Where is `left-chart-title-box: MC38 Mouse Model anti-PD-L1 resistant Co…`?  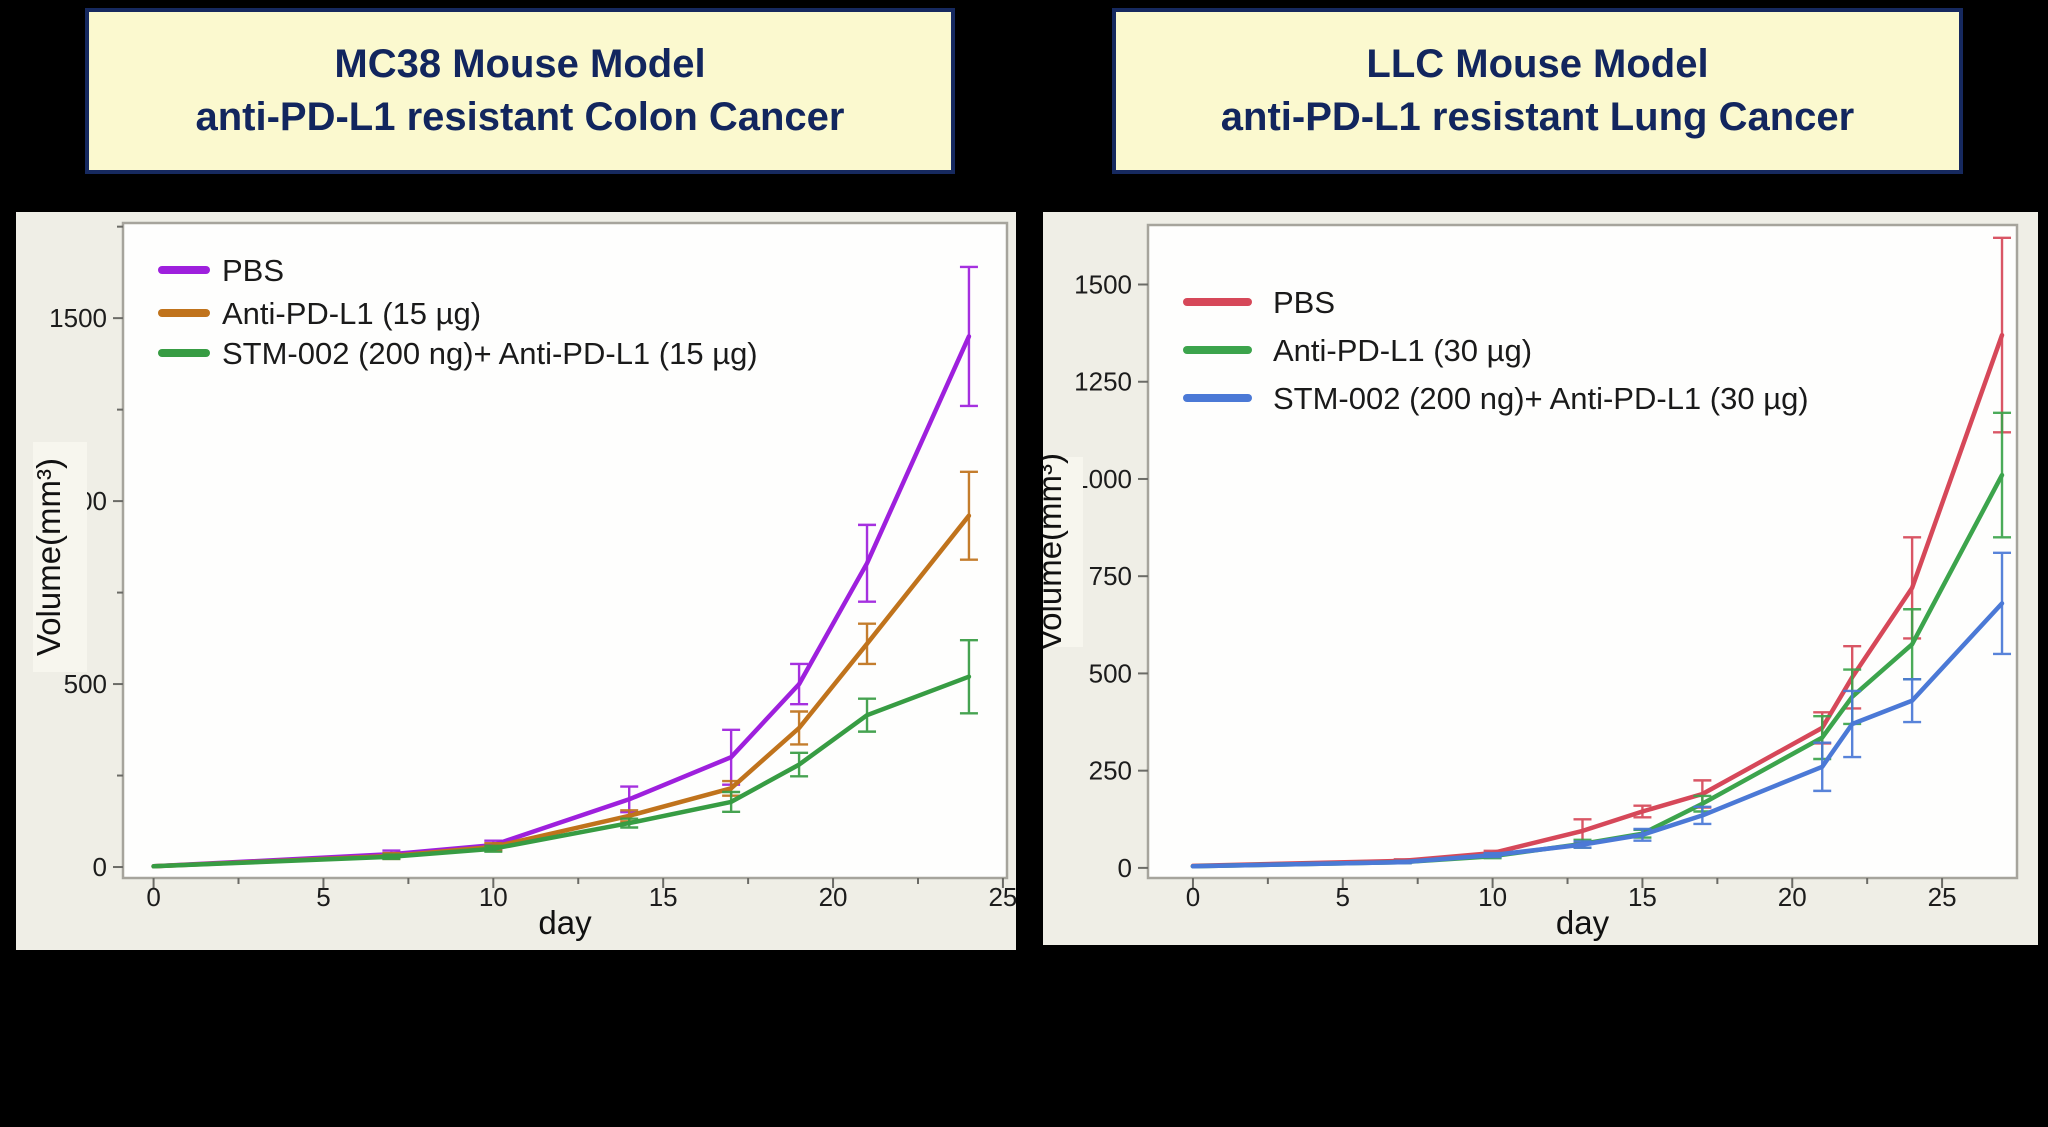
left-chart-title-box: MC38 Mouse Model anti-PD-L1 resistant Co… is located at coordinates (520, 91).